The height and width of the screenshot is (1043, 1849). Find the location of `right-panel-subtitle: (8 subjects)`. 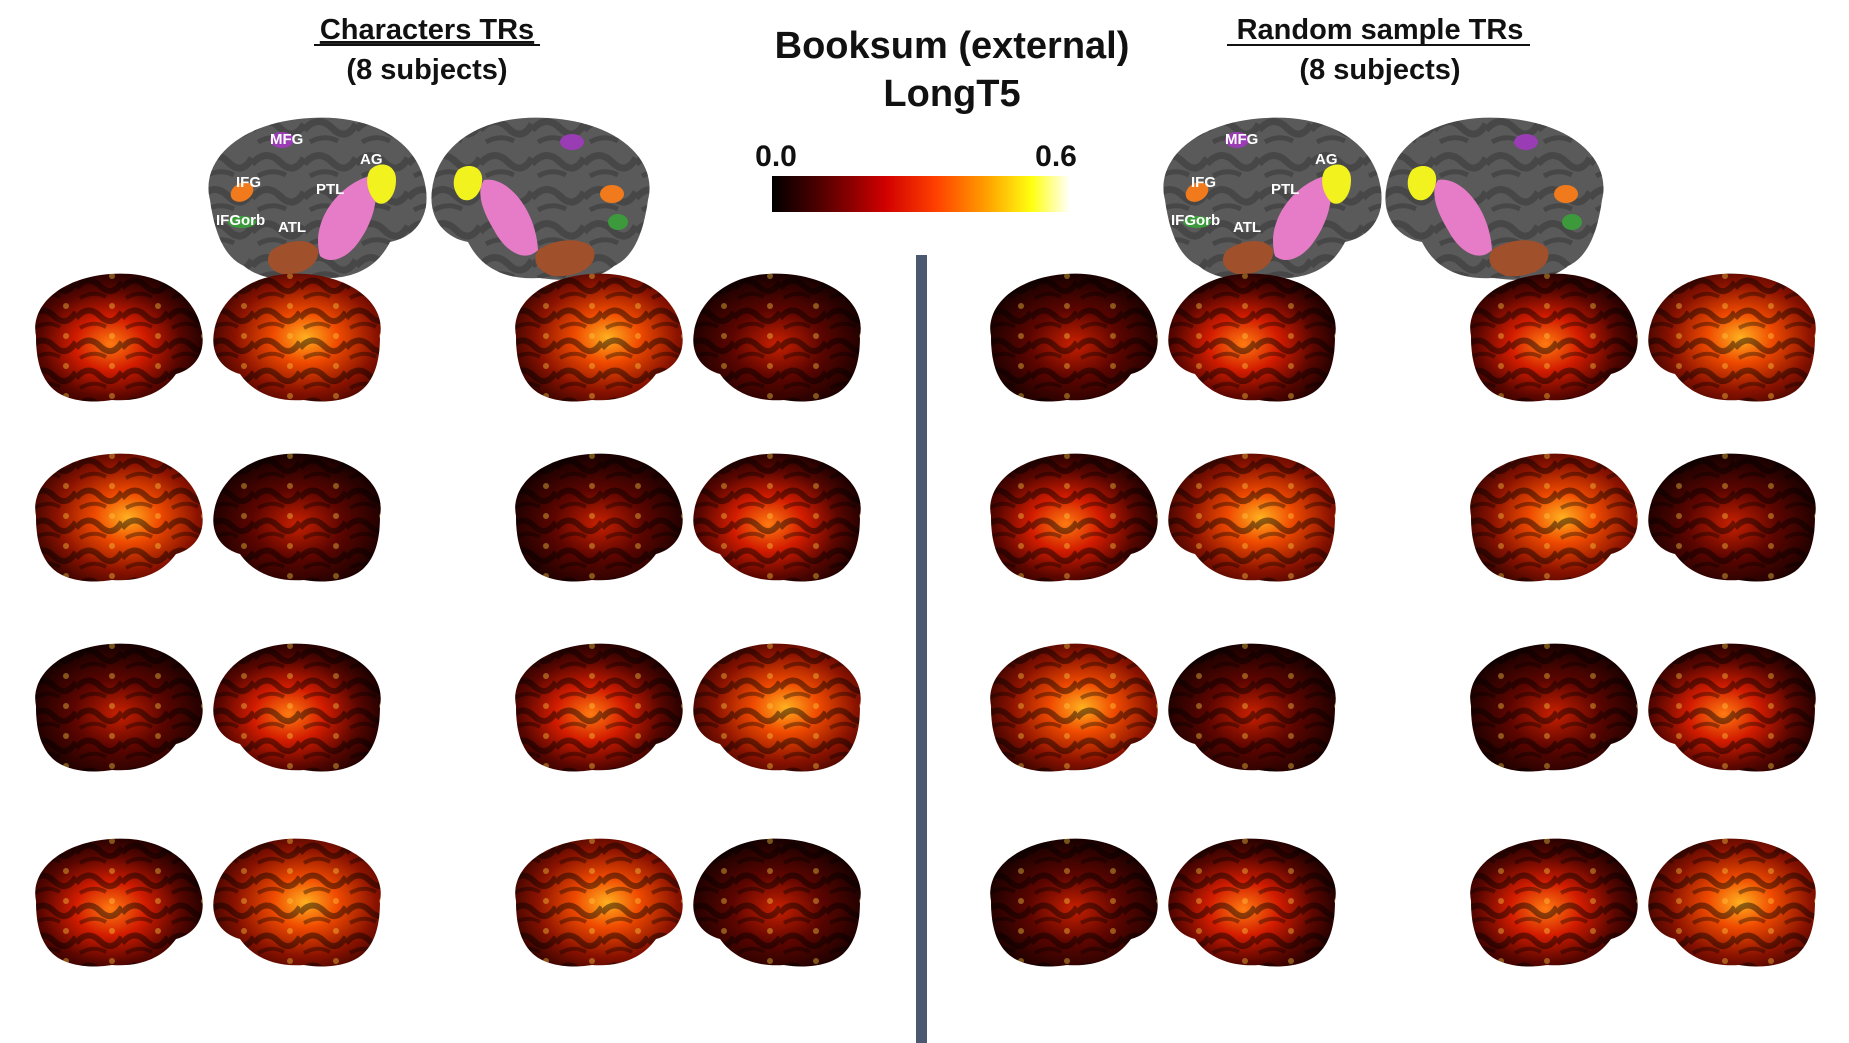

right-panel-subtitle: (8 subjects) is located at coordinates (1379, 70).